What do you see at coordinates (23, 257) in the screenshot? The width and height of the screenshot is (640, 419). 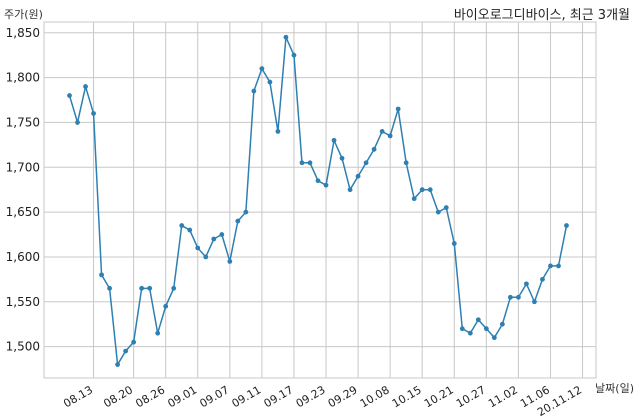 I see `y-tick-label: 1,600` at bounding box center [23, 257].